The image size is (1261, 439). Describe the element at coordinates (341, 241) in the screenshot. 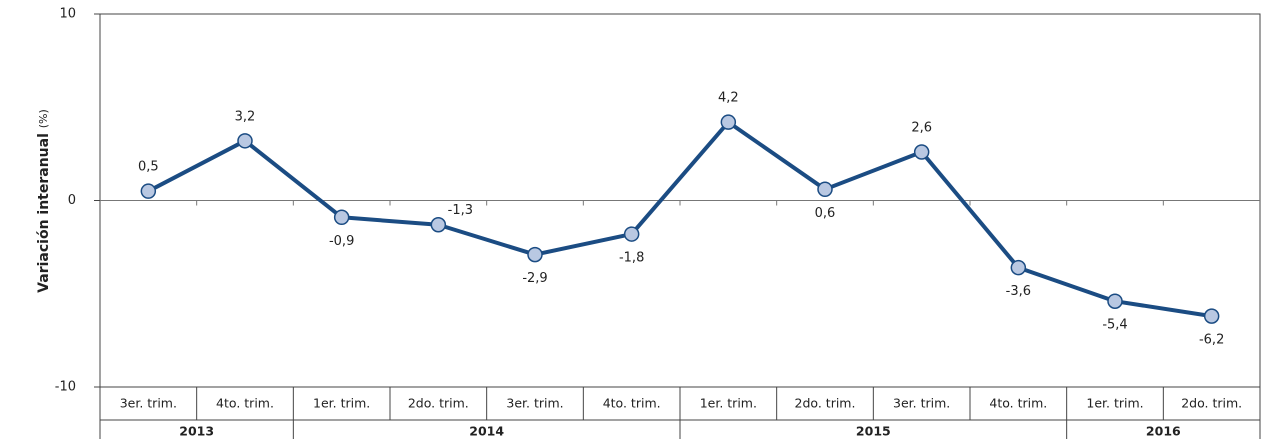

I see `data-label: -0,9` at that location.